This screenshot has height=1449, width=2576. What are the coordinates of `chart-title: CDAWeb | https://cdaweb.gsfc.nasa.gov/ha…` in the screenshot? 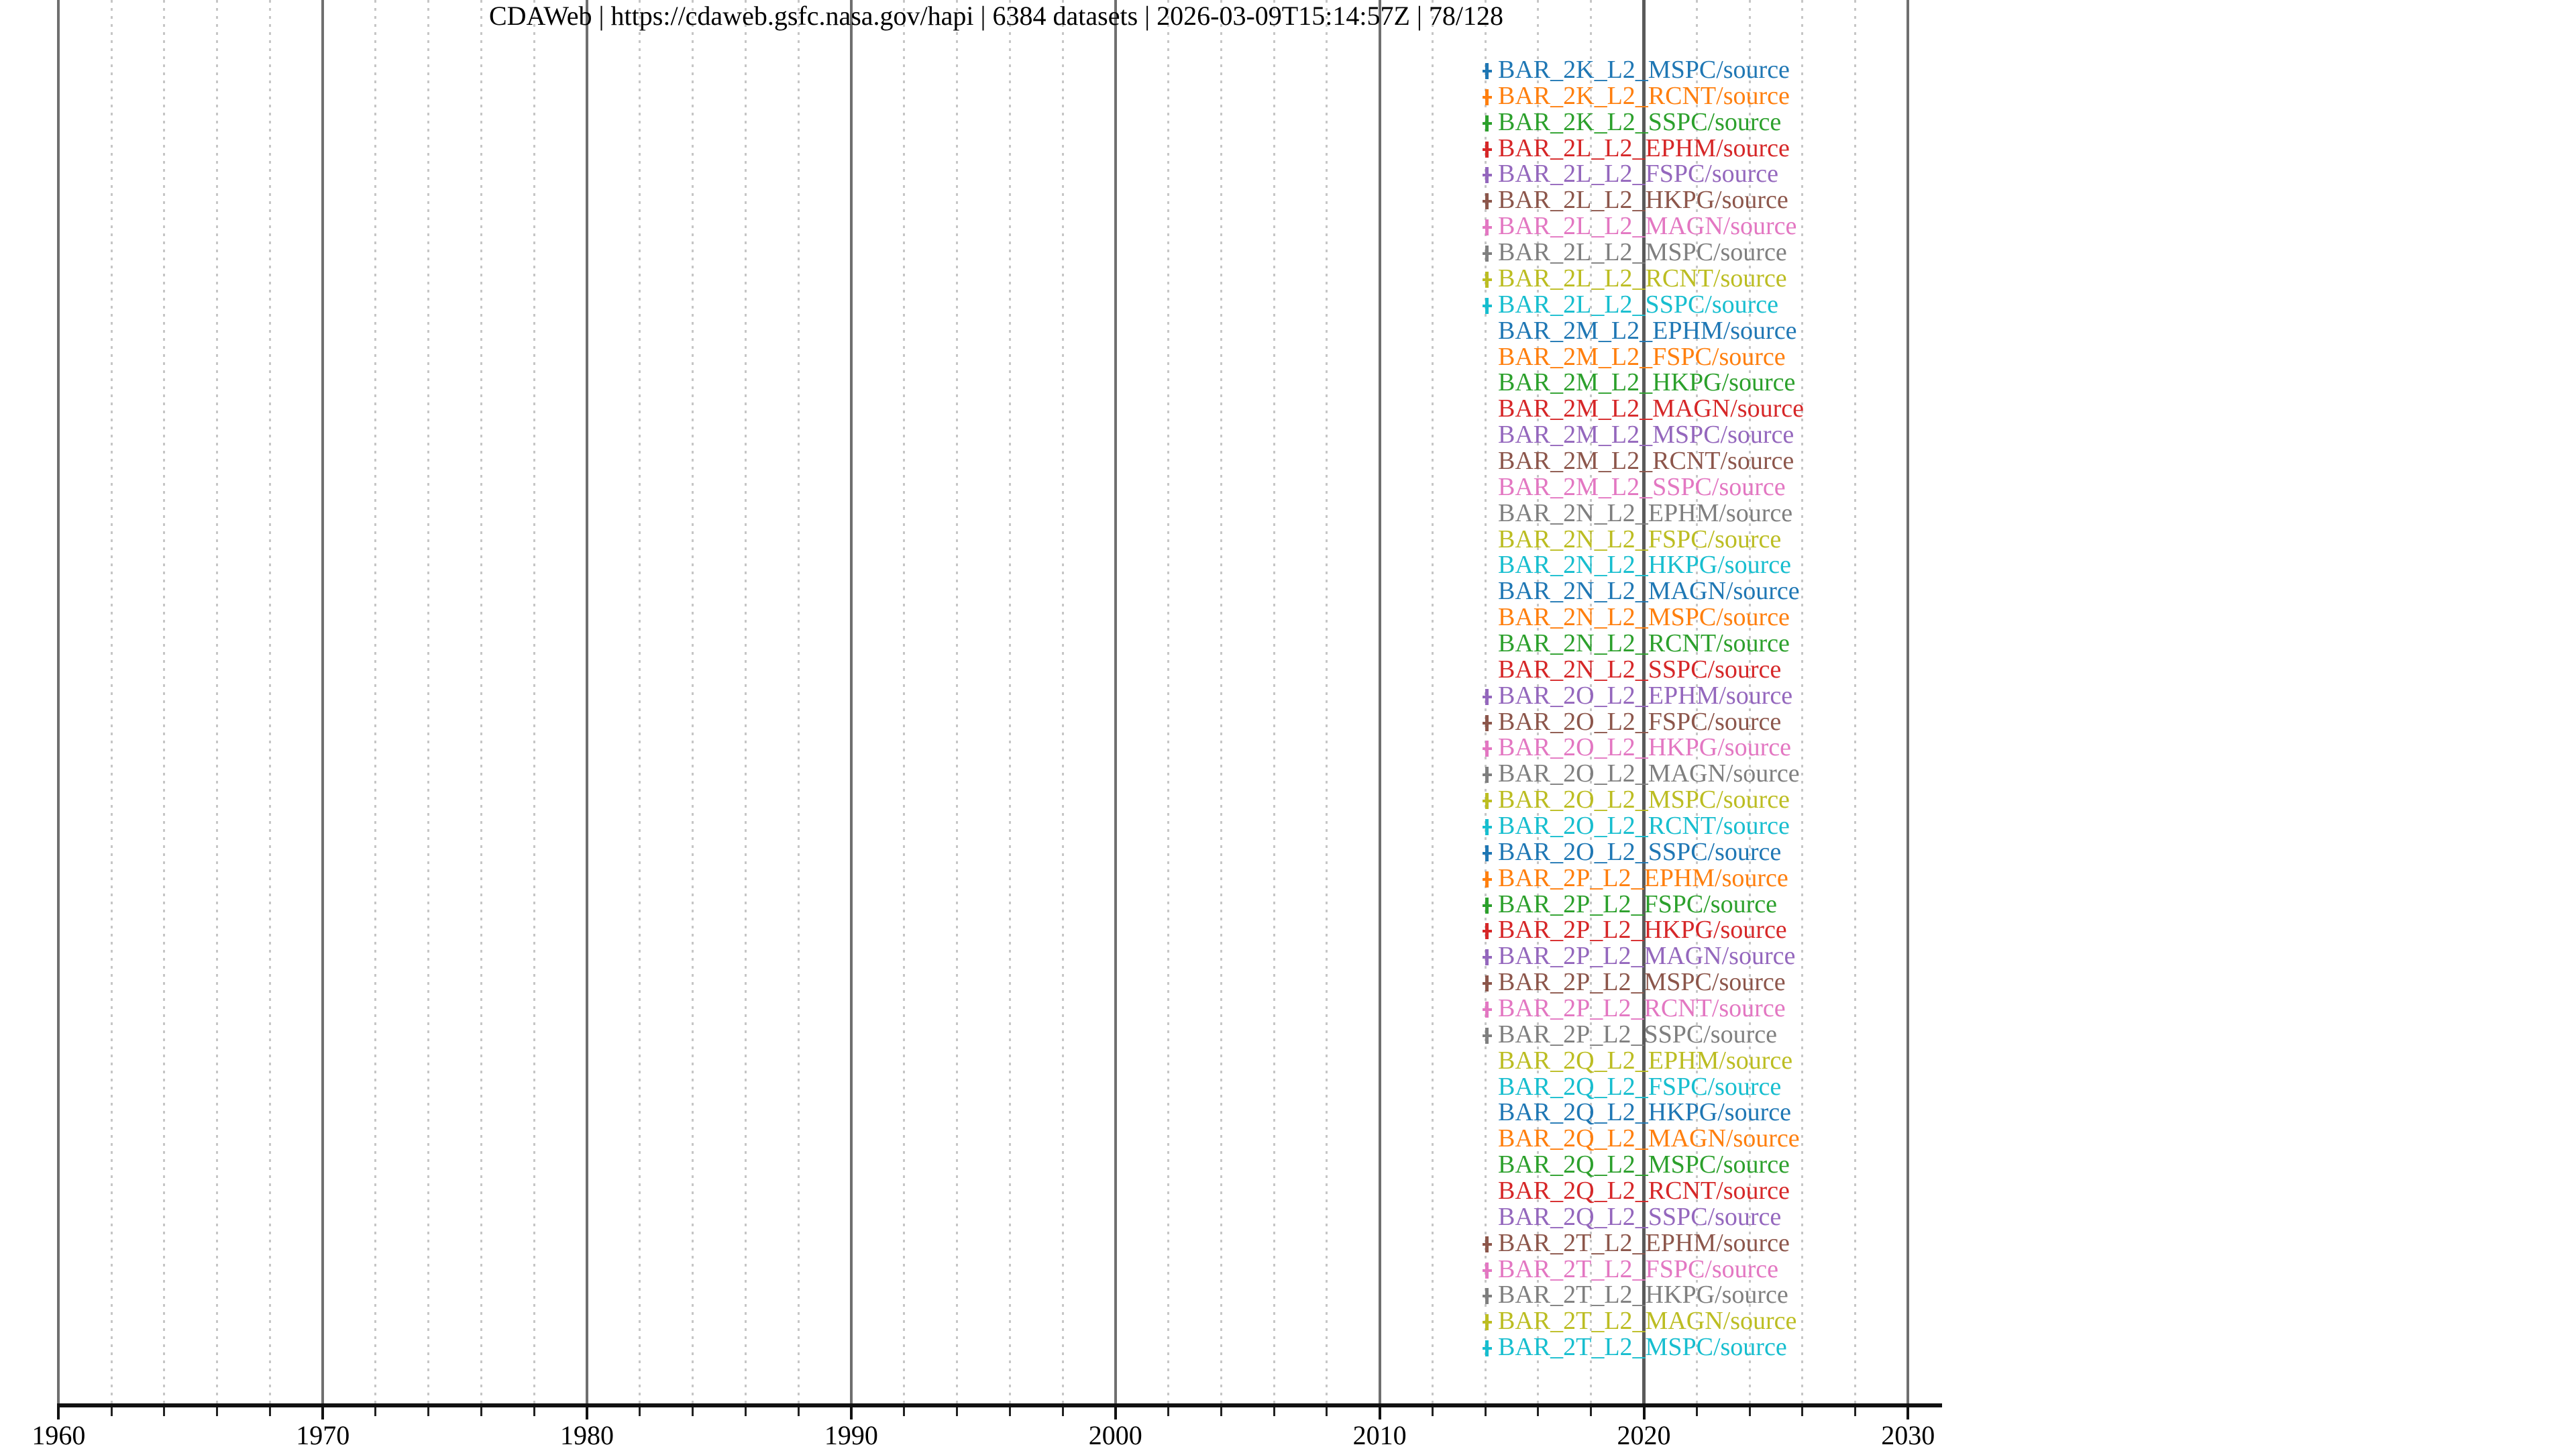 It's located at (996, 16).